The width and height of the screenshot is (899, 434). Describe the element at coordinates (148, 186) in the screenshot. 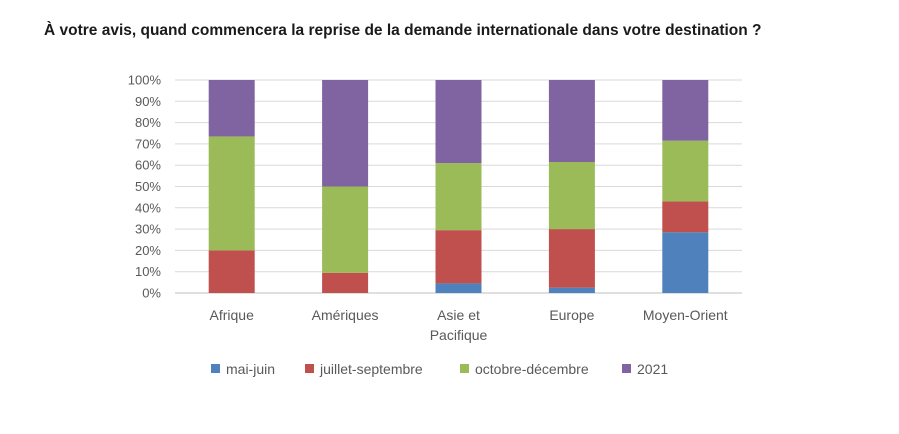

I see `y-tick-label: 50%` at that location.